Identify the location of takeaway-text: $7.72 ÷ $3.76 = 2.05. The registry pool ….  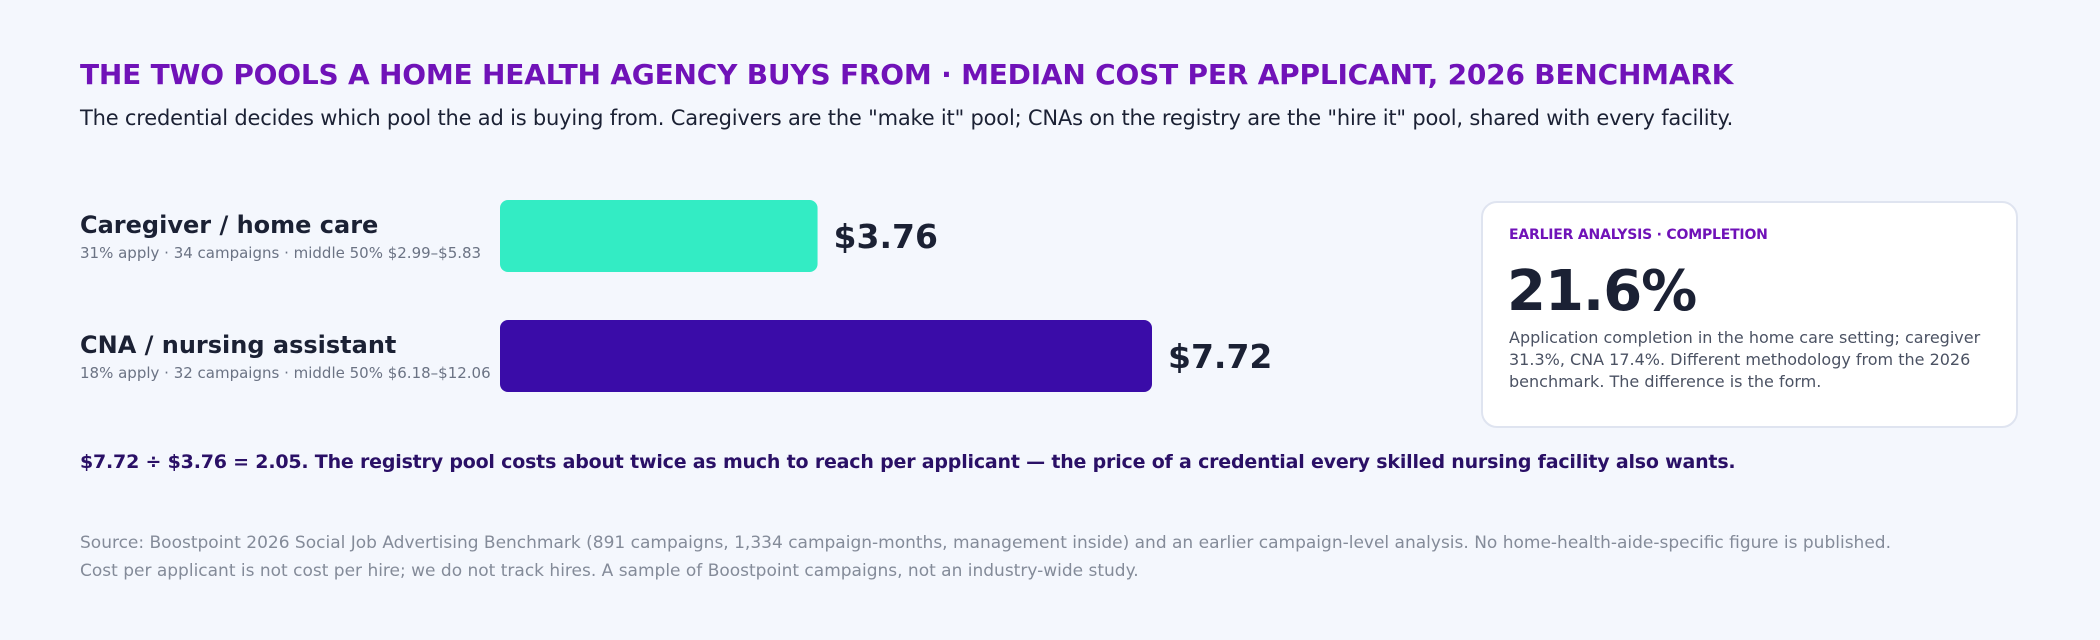
(908, 462).